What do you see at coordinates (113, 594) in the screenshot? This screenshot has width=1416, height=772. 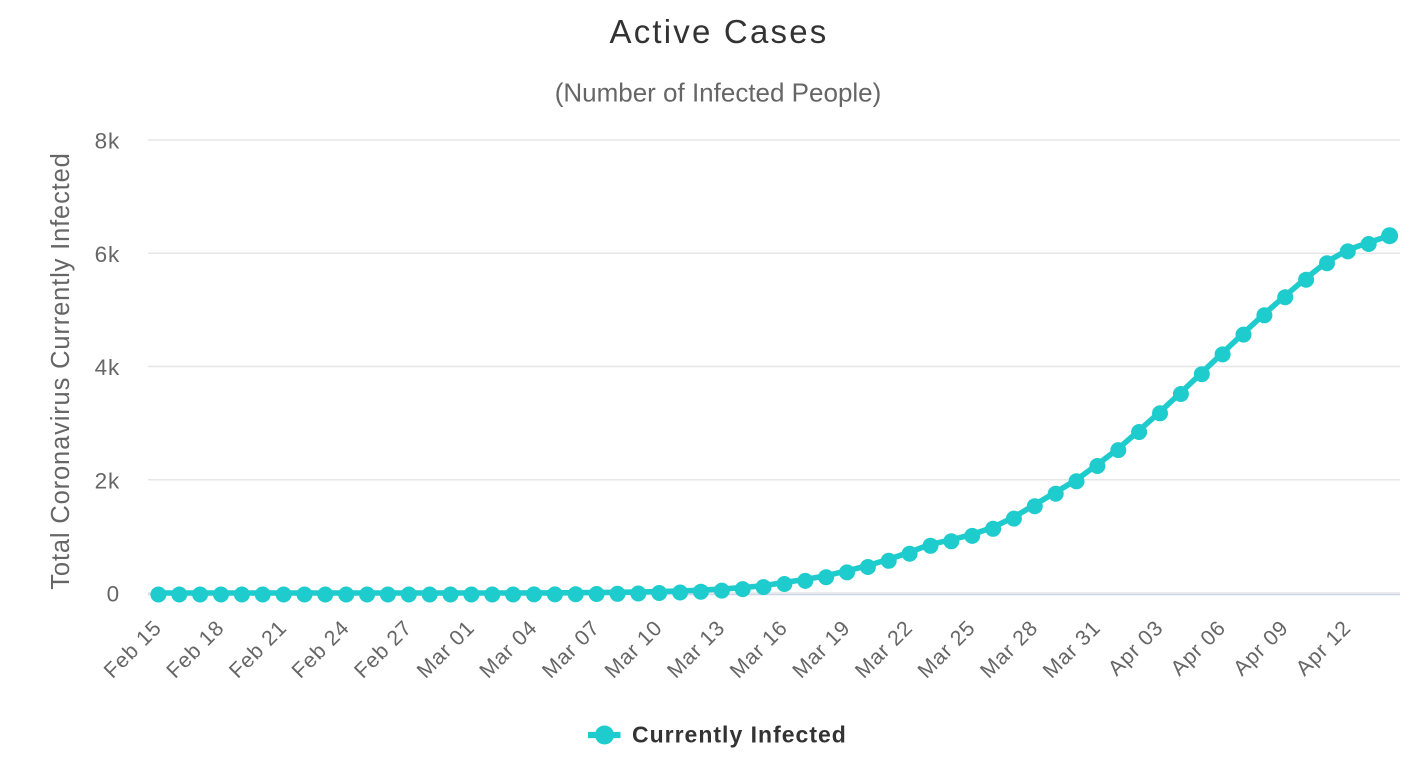 I see `svg-text: 0` at bounding box center [113, 594].